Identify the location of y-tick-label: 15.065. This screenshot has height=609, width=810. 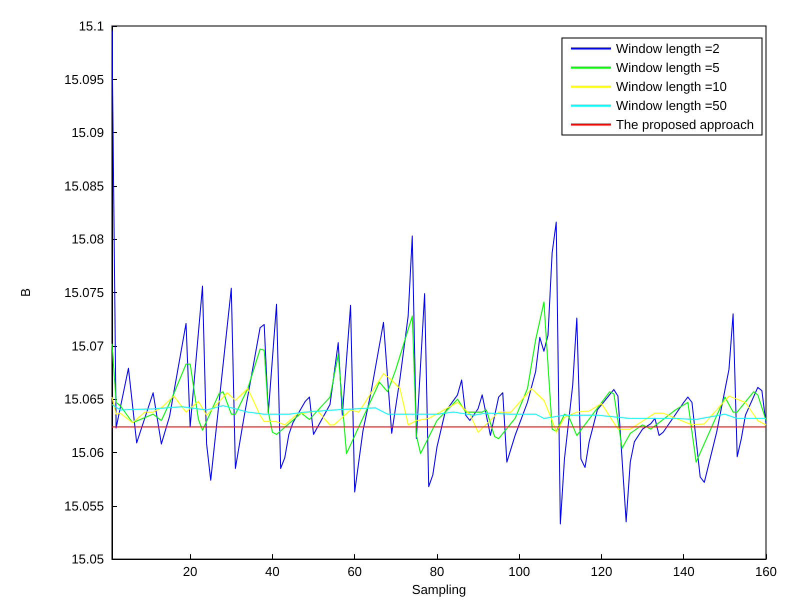
(84, 399).